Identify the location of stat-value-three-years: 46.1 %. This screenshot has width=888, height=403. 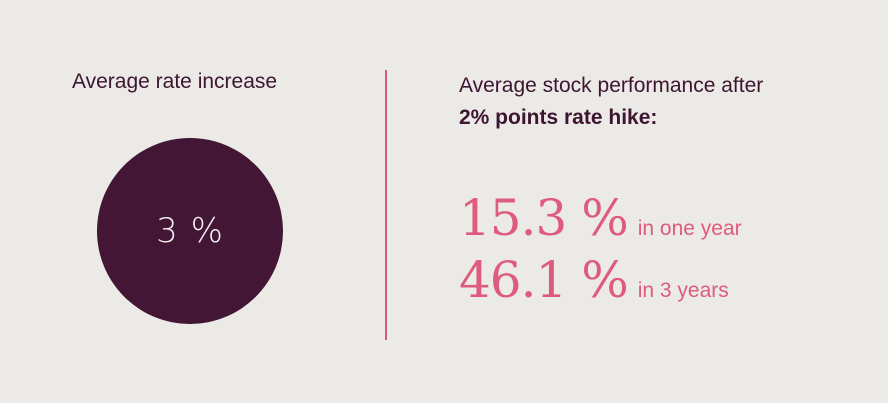
(544, 280).